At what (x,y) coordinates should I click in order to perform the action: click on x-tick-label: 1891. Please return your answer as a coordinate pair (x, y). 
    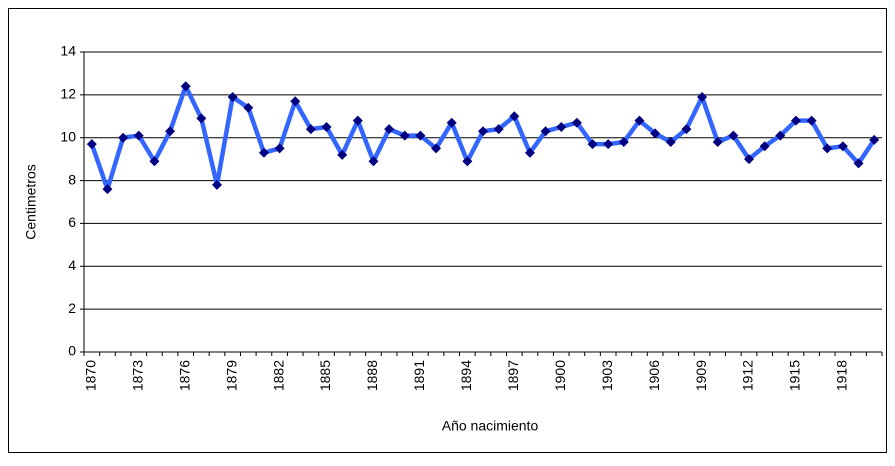
    Looking at the image, I should click on (419, 375).